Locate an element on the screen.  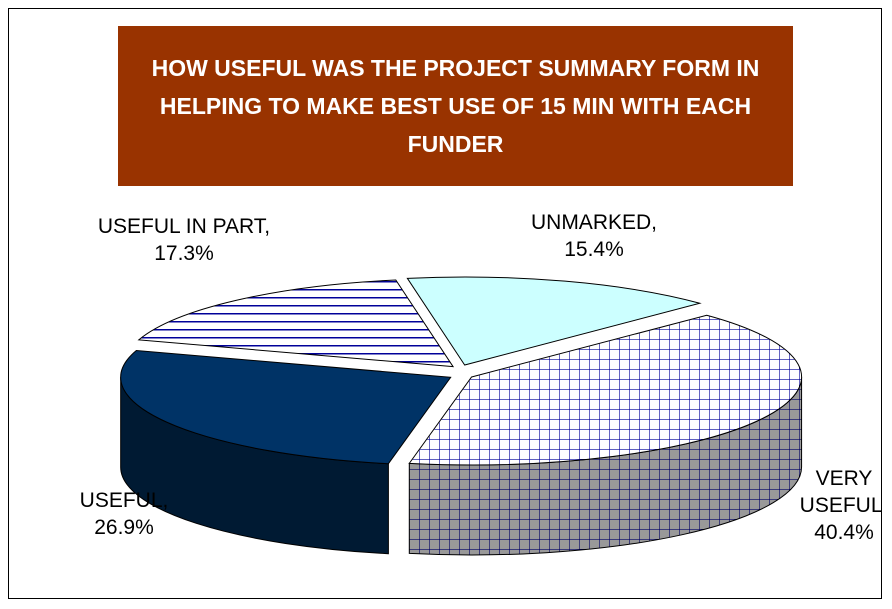
value-label: 15.4% is located at coordinates (594, 249).